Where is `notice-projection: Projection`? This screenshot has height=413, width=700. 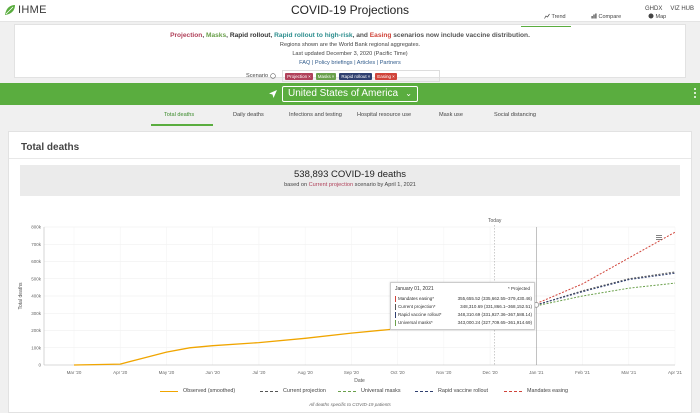 notice-projection: Projection is located at coordinates (186, 35).